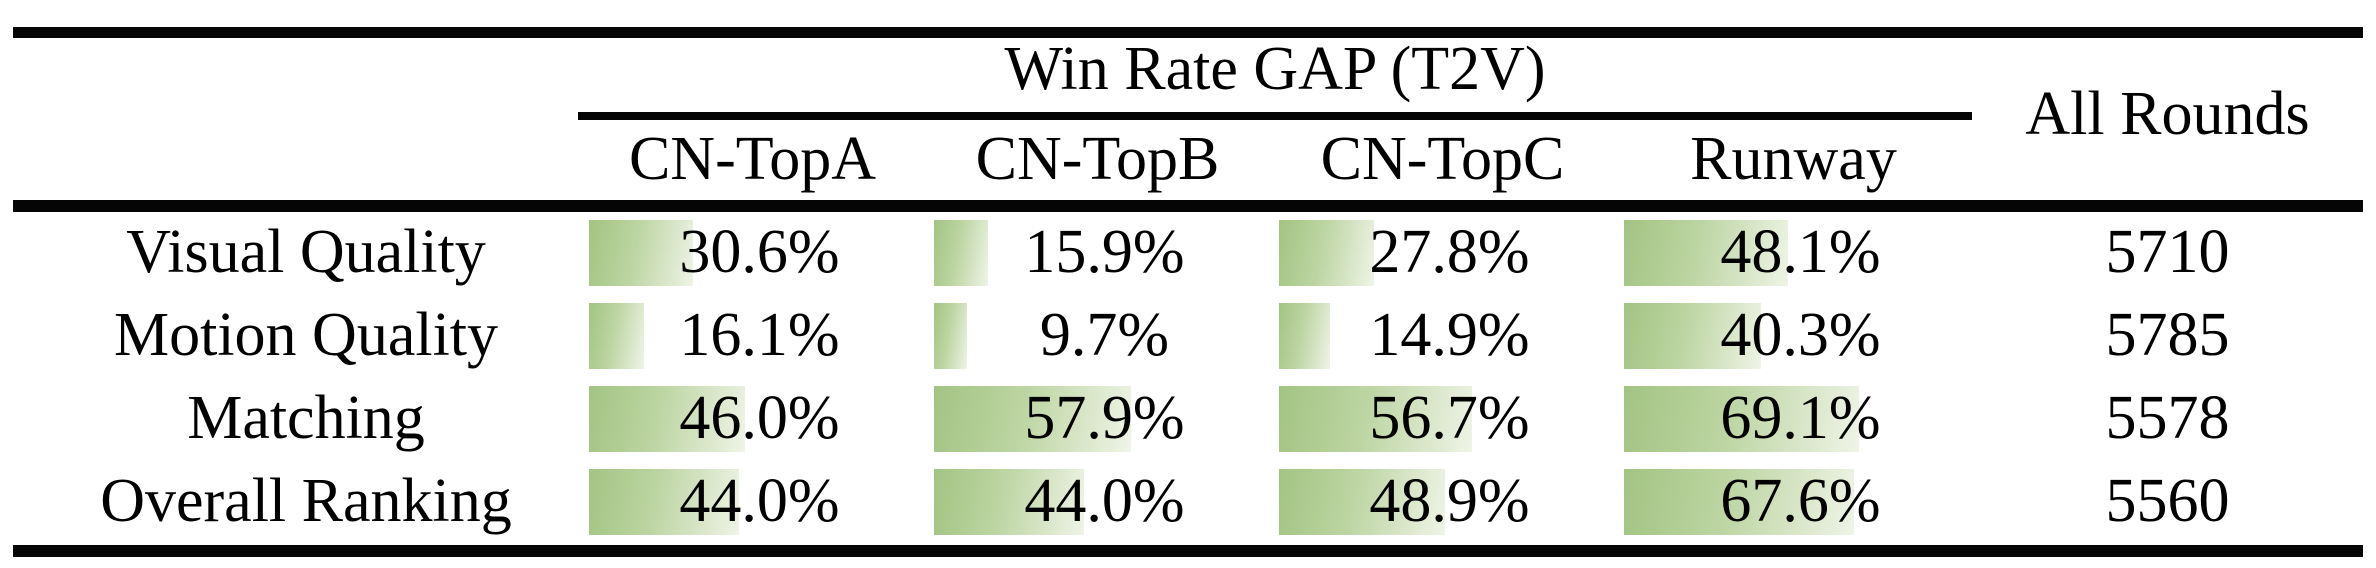 This screenshot has width=2376, height=568. I want to click on column-header-cn-topb: CN-TopB, so click(1097, 159).